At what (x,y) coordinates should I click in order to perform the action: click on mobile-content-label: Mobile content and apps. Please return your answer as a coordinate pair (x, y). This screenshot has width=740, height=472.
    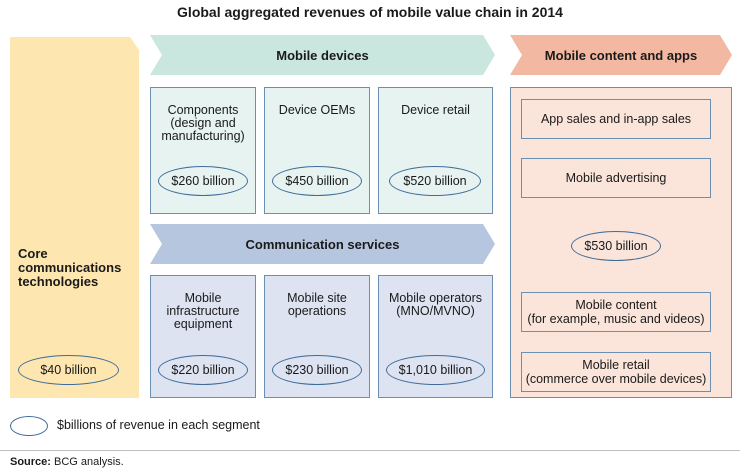
    Looking at the image, I should click on (621, 55).